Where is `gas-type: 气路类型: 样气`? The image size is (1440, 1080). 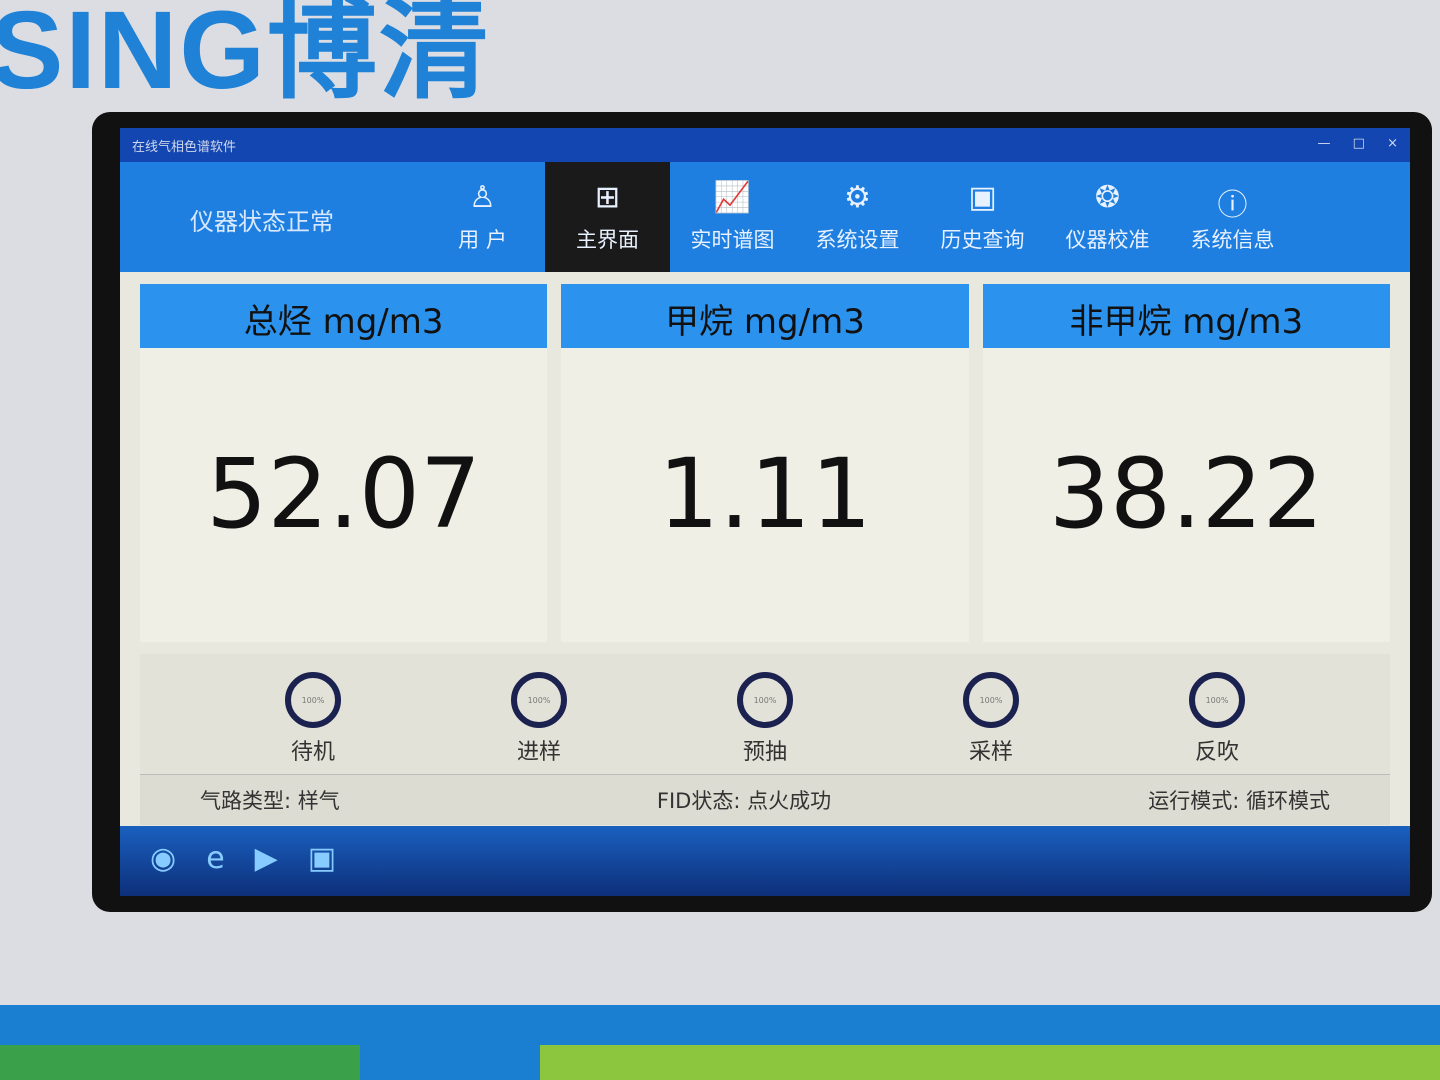
gas-type: 气路类型: 样气 is located at coordinates (270, 801).